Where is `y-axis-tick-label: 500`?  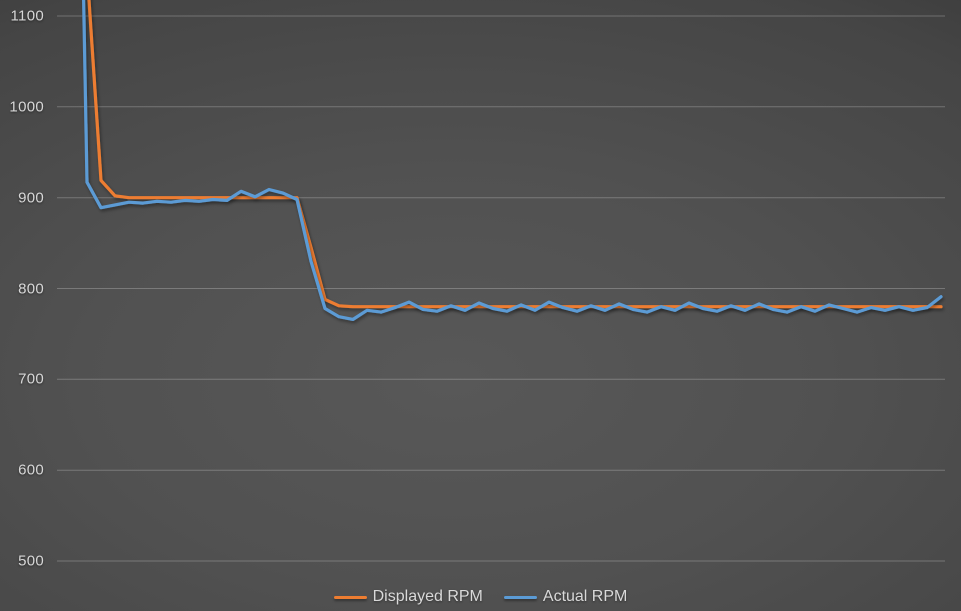
y-axis-tick-label: 500 is located at coordinates (31, 561).